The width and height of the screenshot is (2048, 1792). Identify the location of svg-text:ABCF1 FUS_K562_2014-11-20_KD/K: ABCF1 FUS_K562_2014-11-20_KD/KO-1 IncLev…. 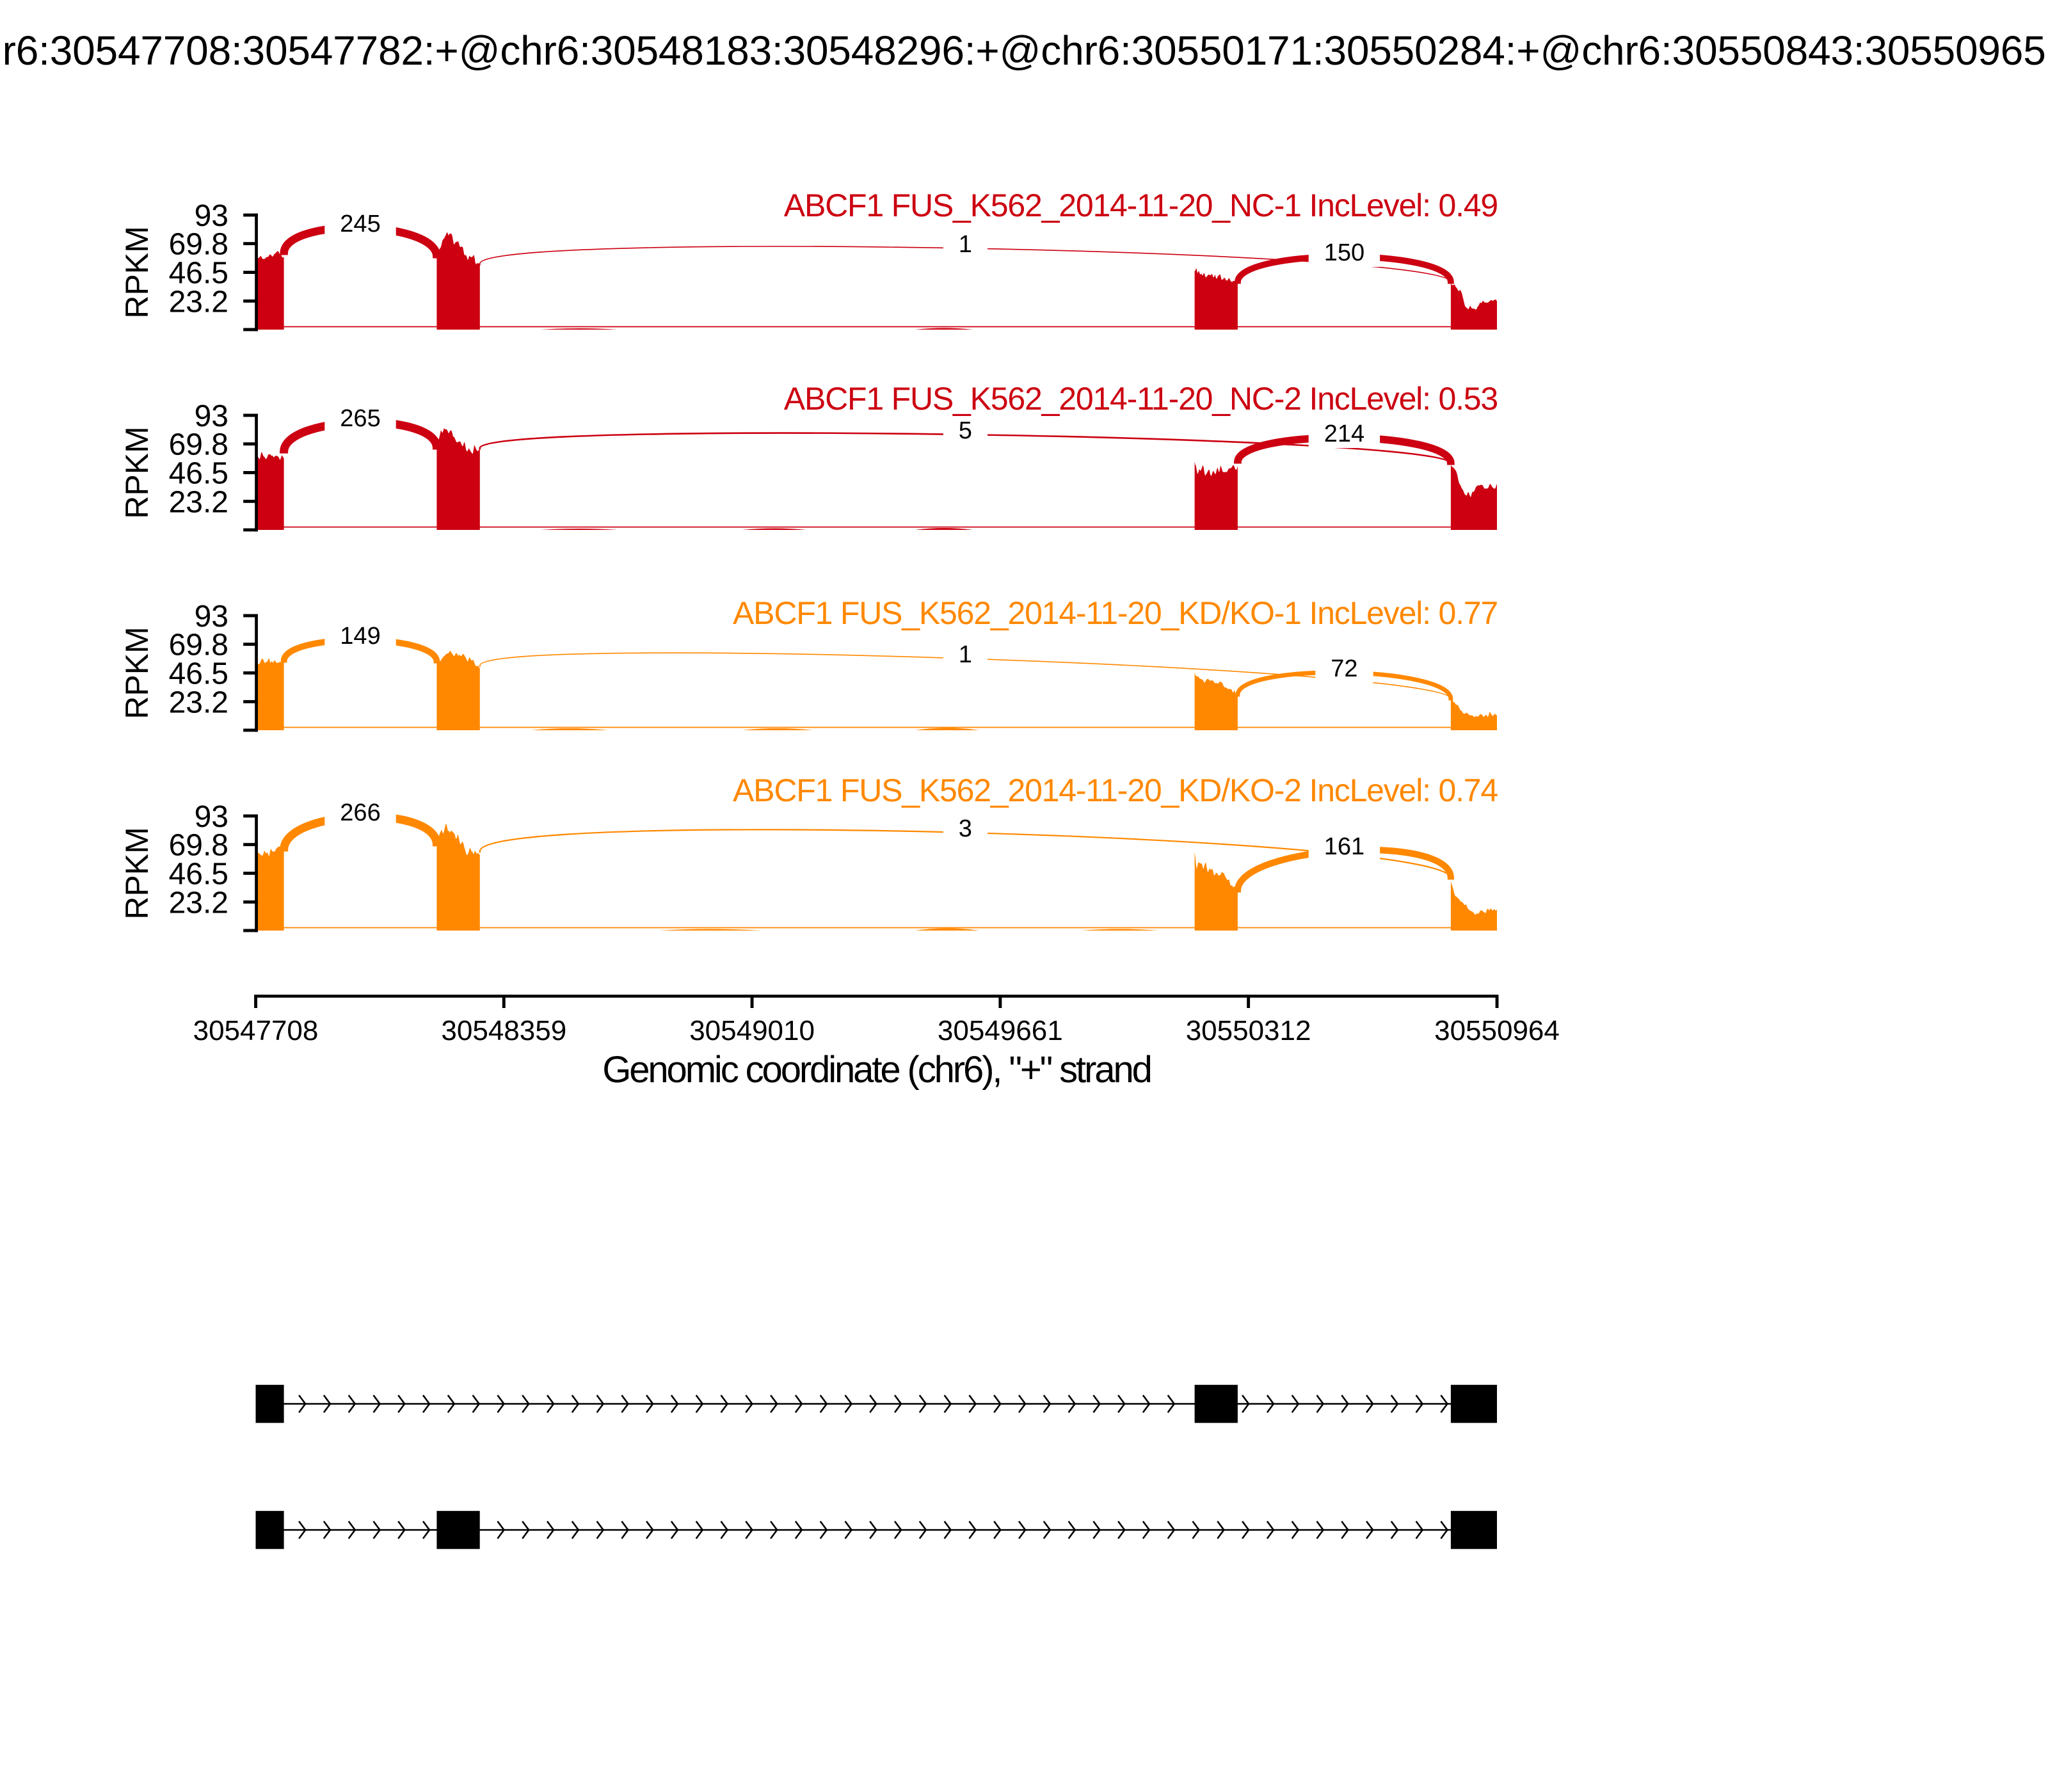
(1115, 613).